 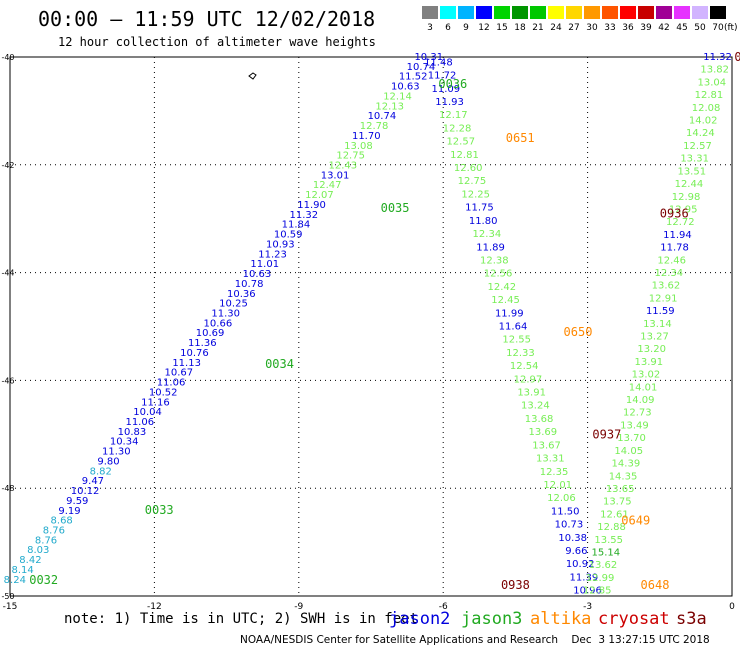 I want to click on swh-value-label: 12.28, so click(x=457, y=128).